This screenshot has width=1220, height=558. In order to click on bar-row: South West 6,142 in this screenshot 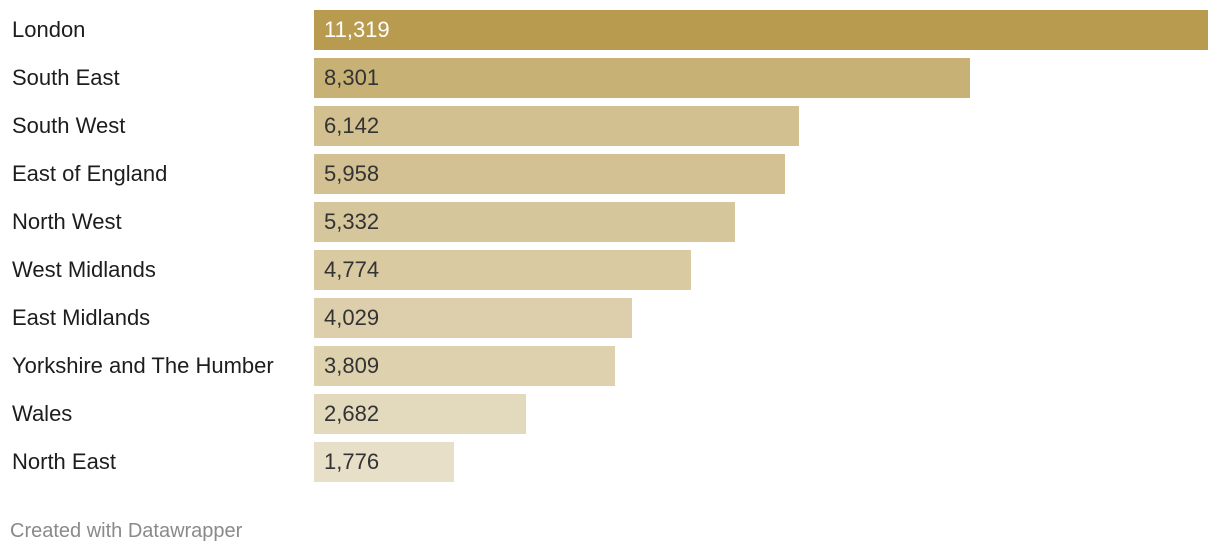, I will do `click(610, 126)`.